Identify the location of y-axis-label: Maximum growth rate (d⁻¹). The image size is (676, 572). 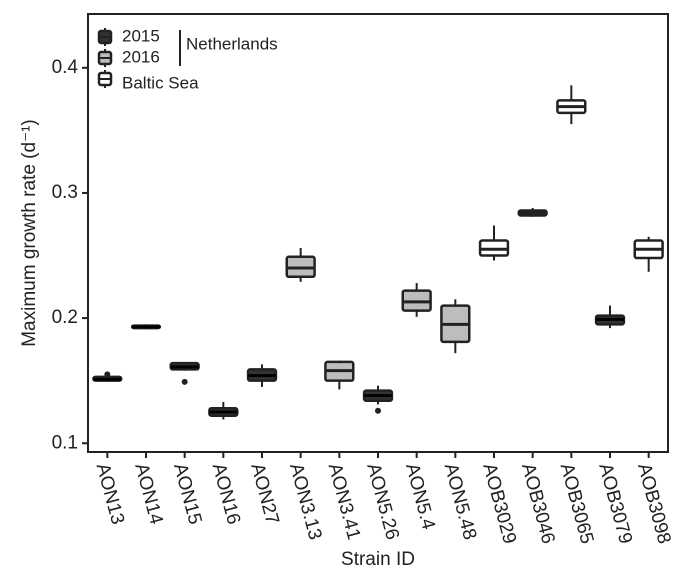
(29, 233).